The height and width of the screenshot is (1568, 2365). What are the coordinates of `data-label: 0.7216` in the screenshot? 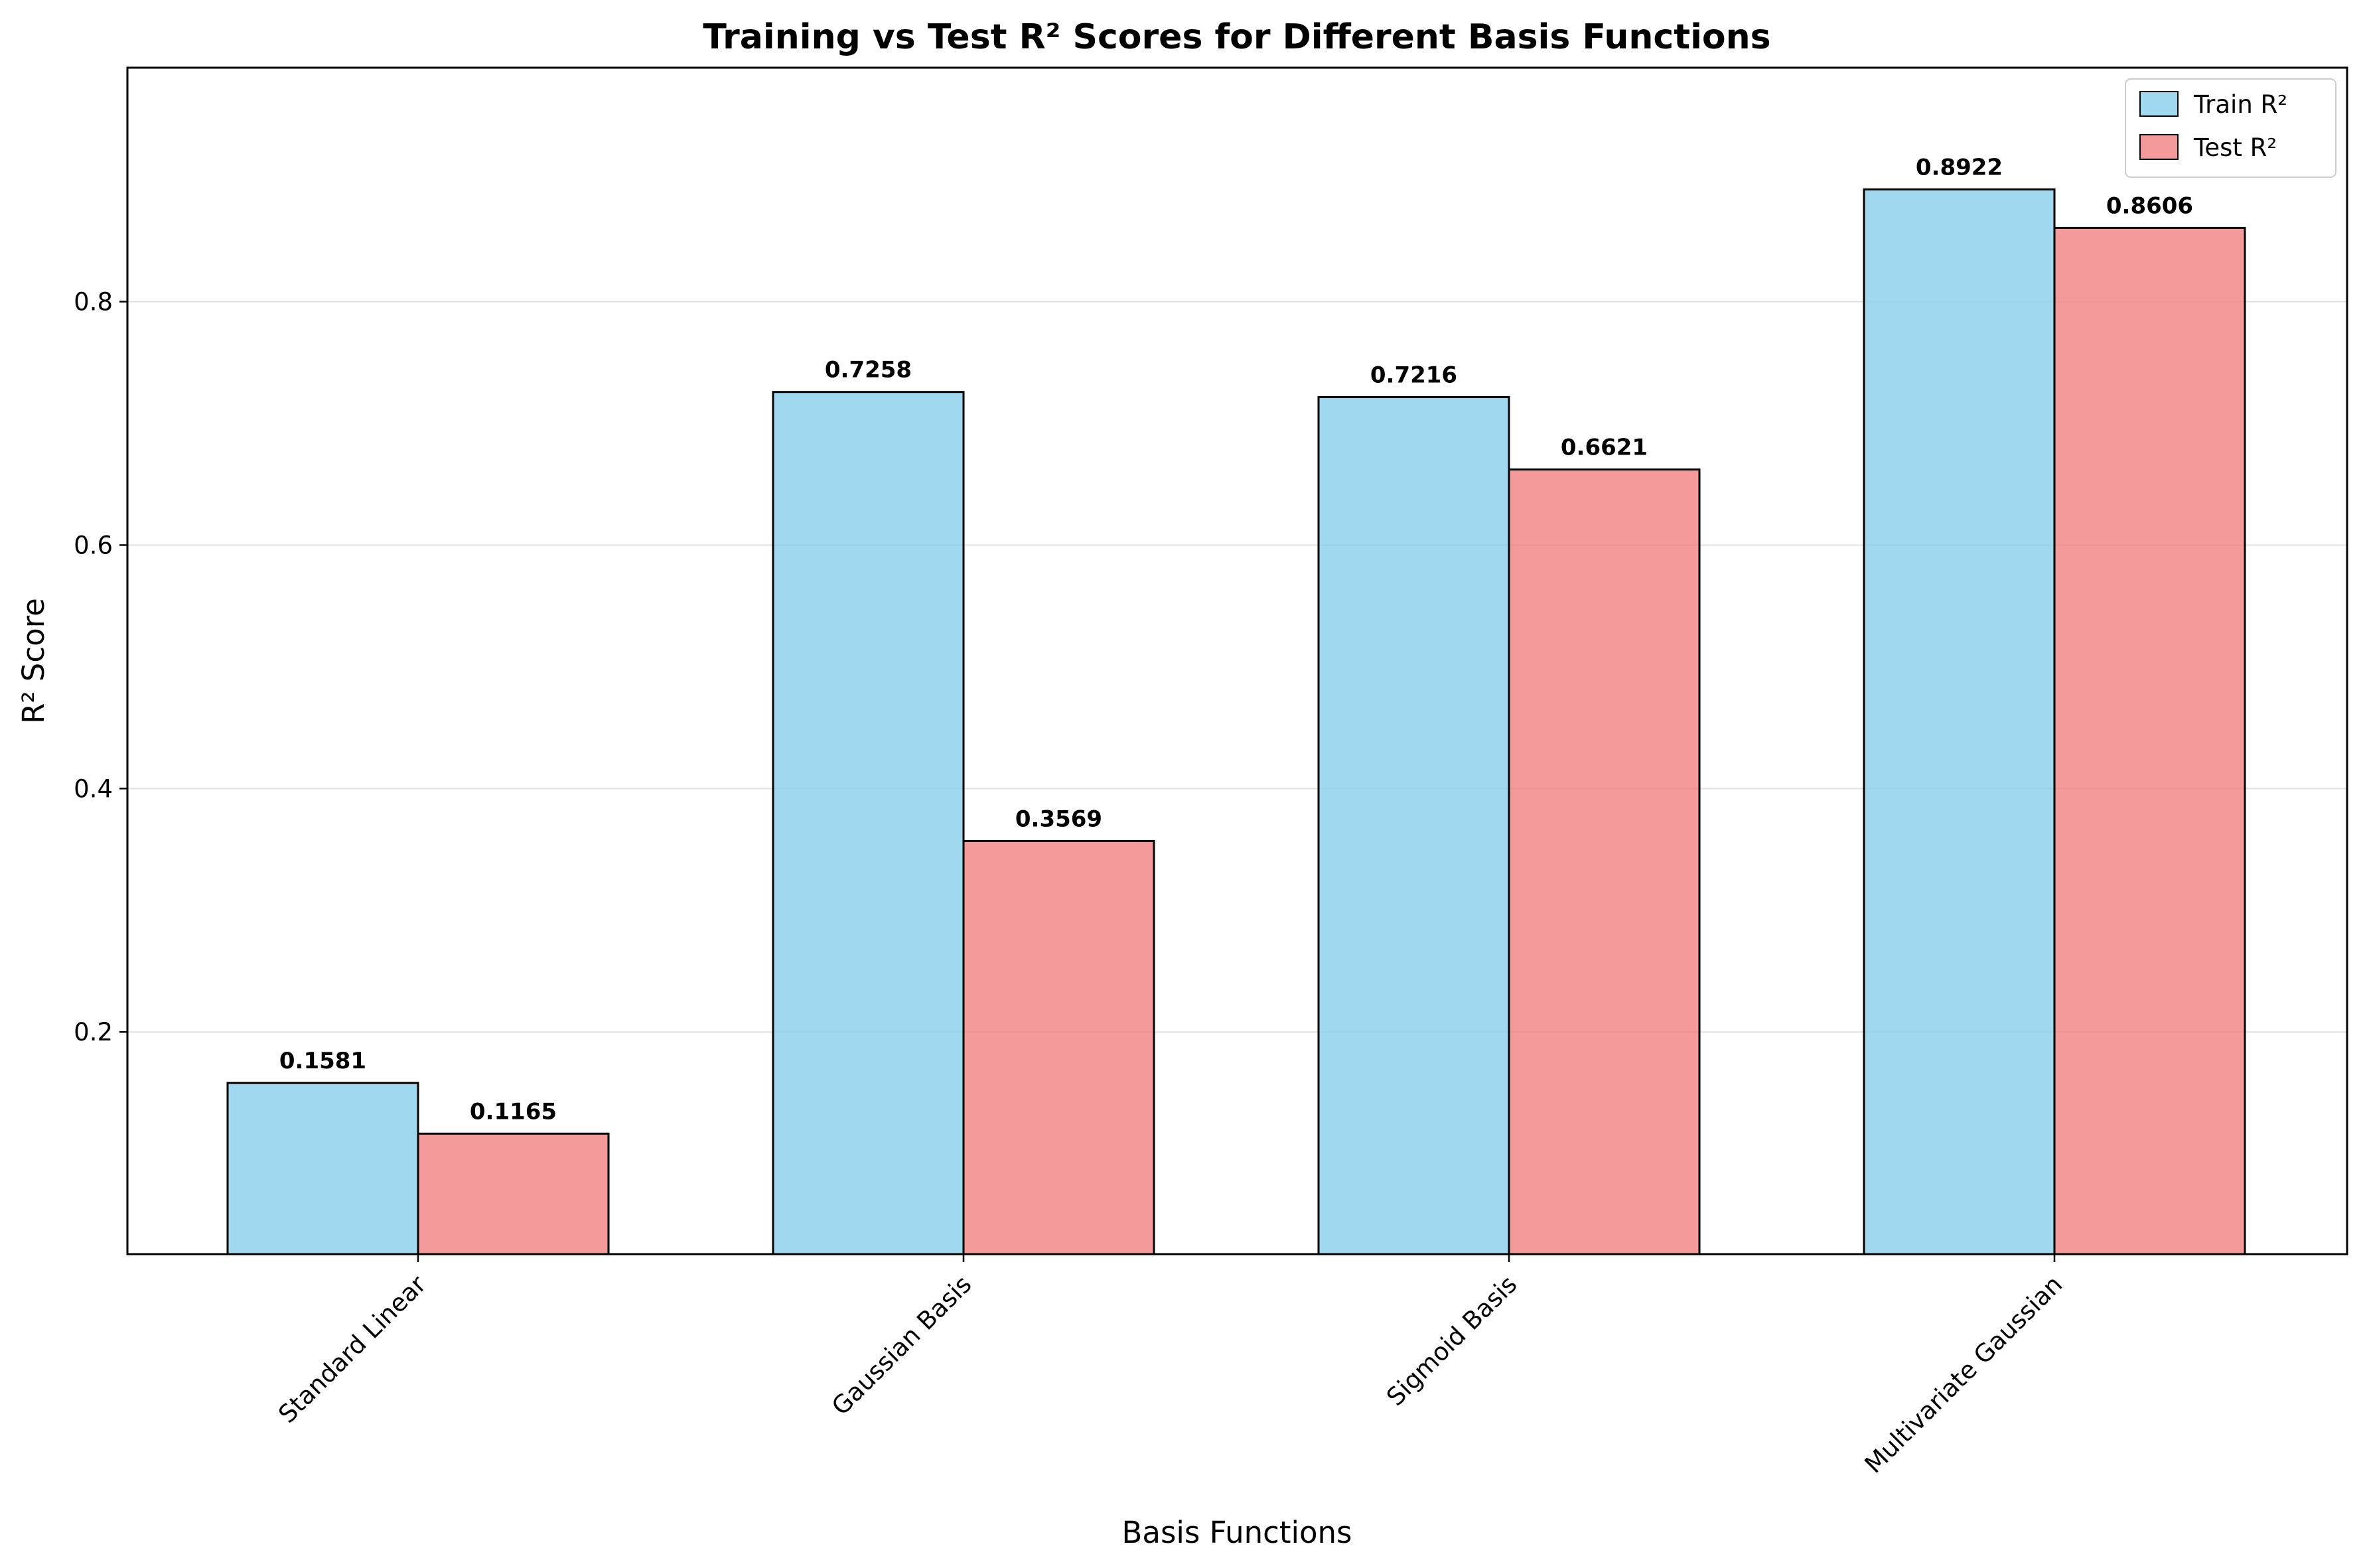 It's located at (1413, 375).